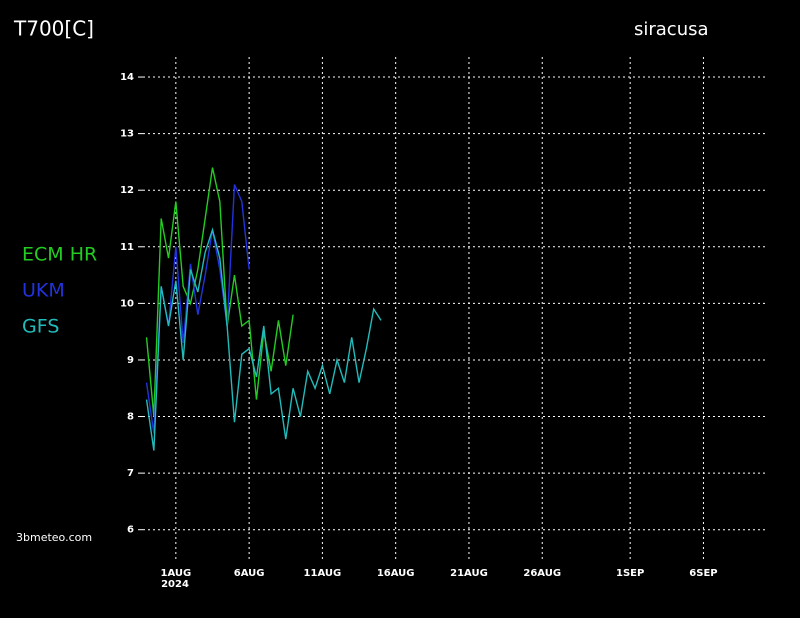 This screenshot has width=800, height=618. I want to click on x-tick-label: 6AUG, so click(249, 573).